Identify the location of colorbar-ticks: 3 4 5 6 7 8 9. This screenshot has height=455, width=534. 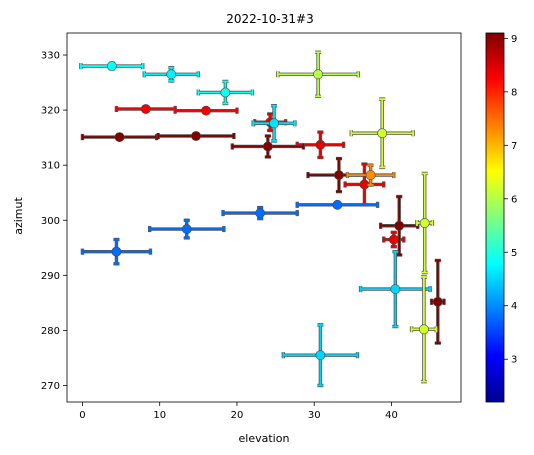
(510, 200).